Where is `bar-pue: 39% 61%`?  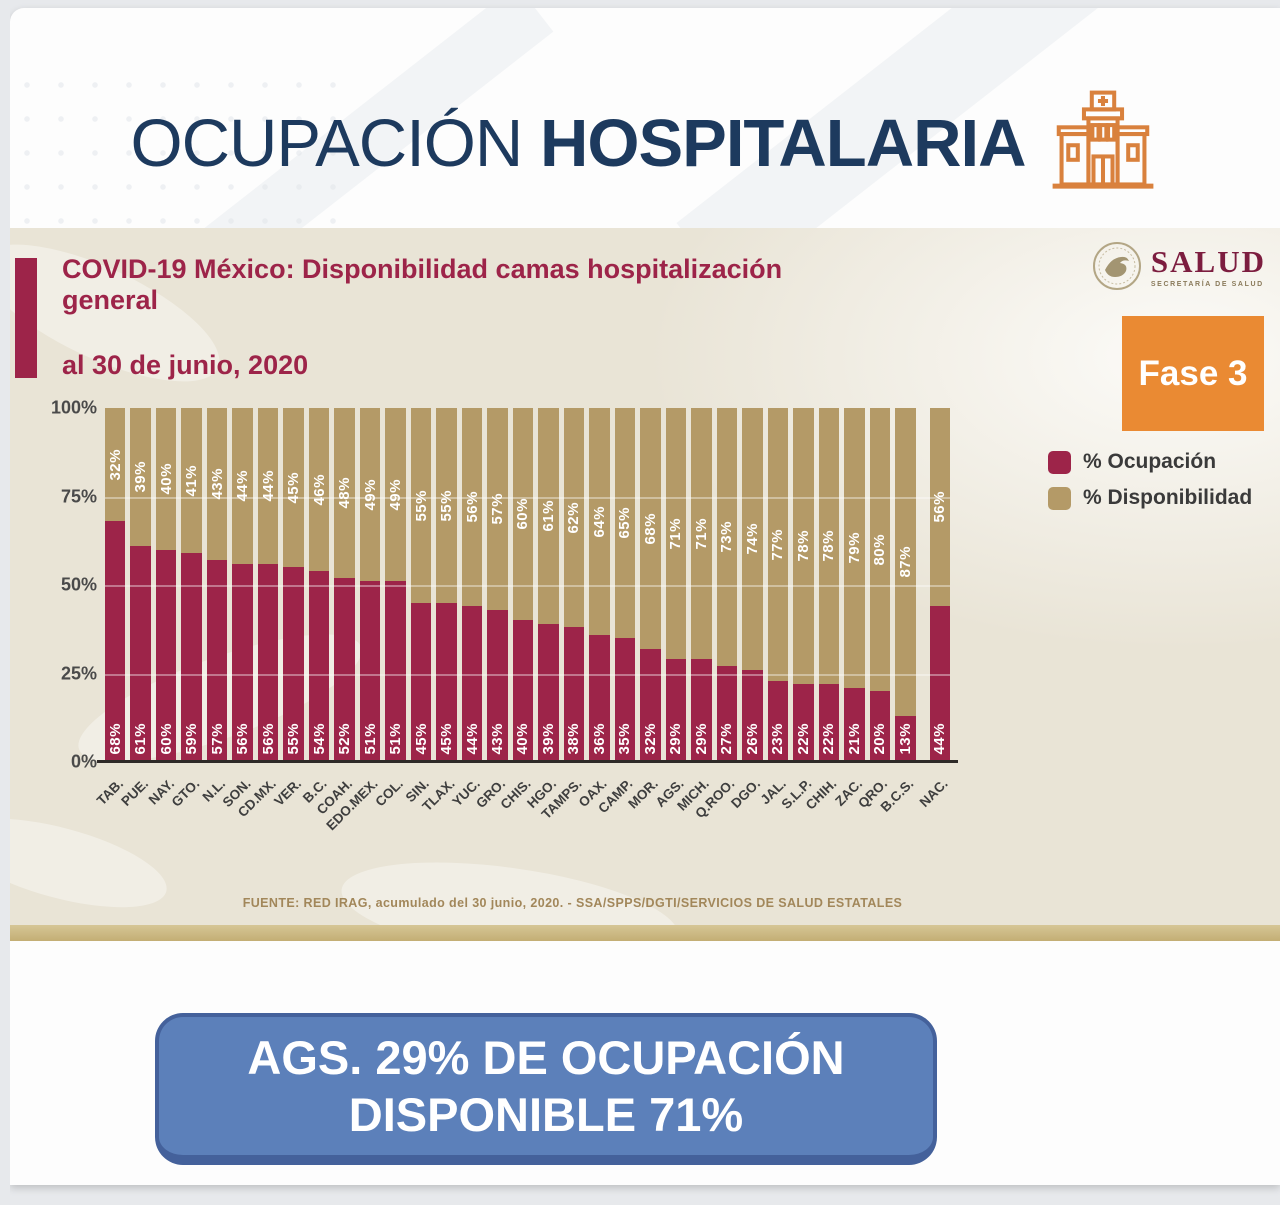
bar-pue: 39% 61% is located at coordinates (140, 585).